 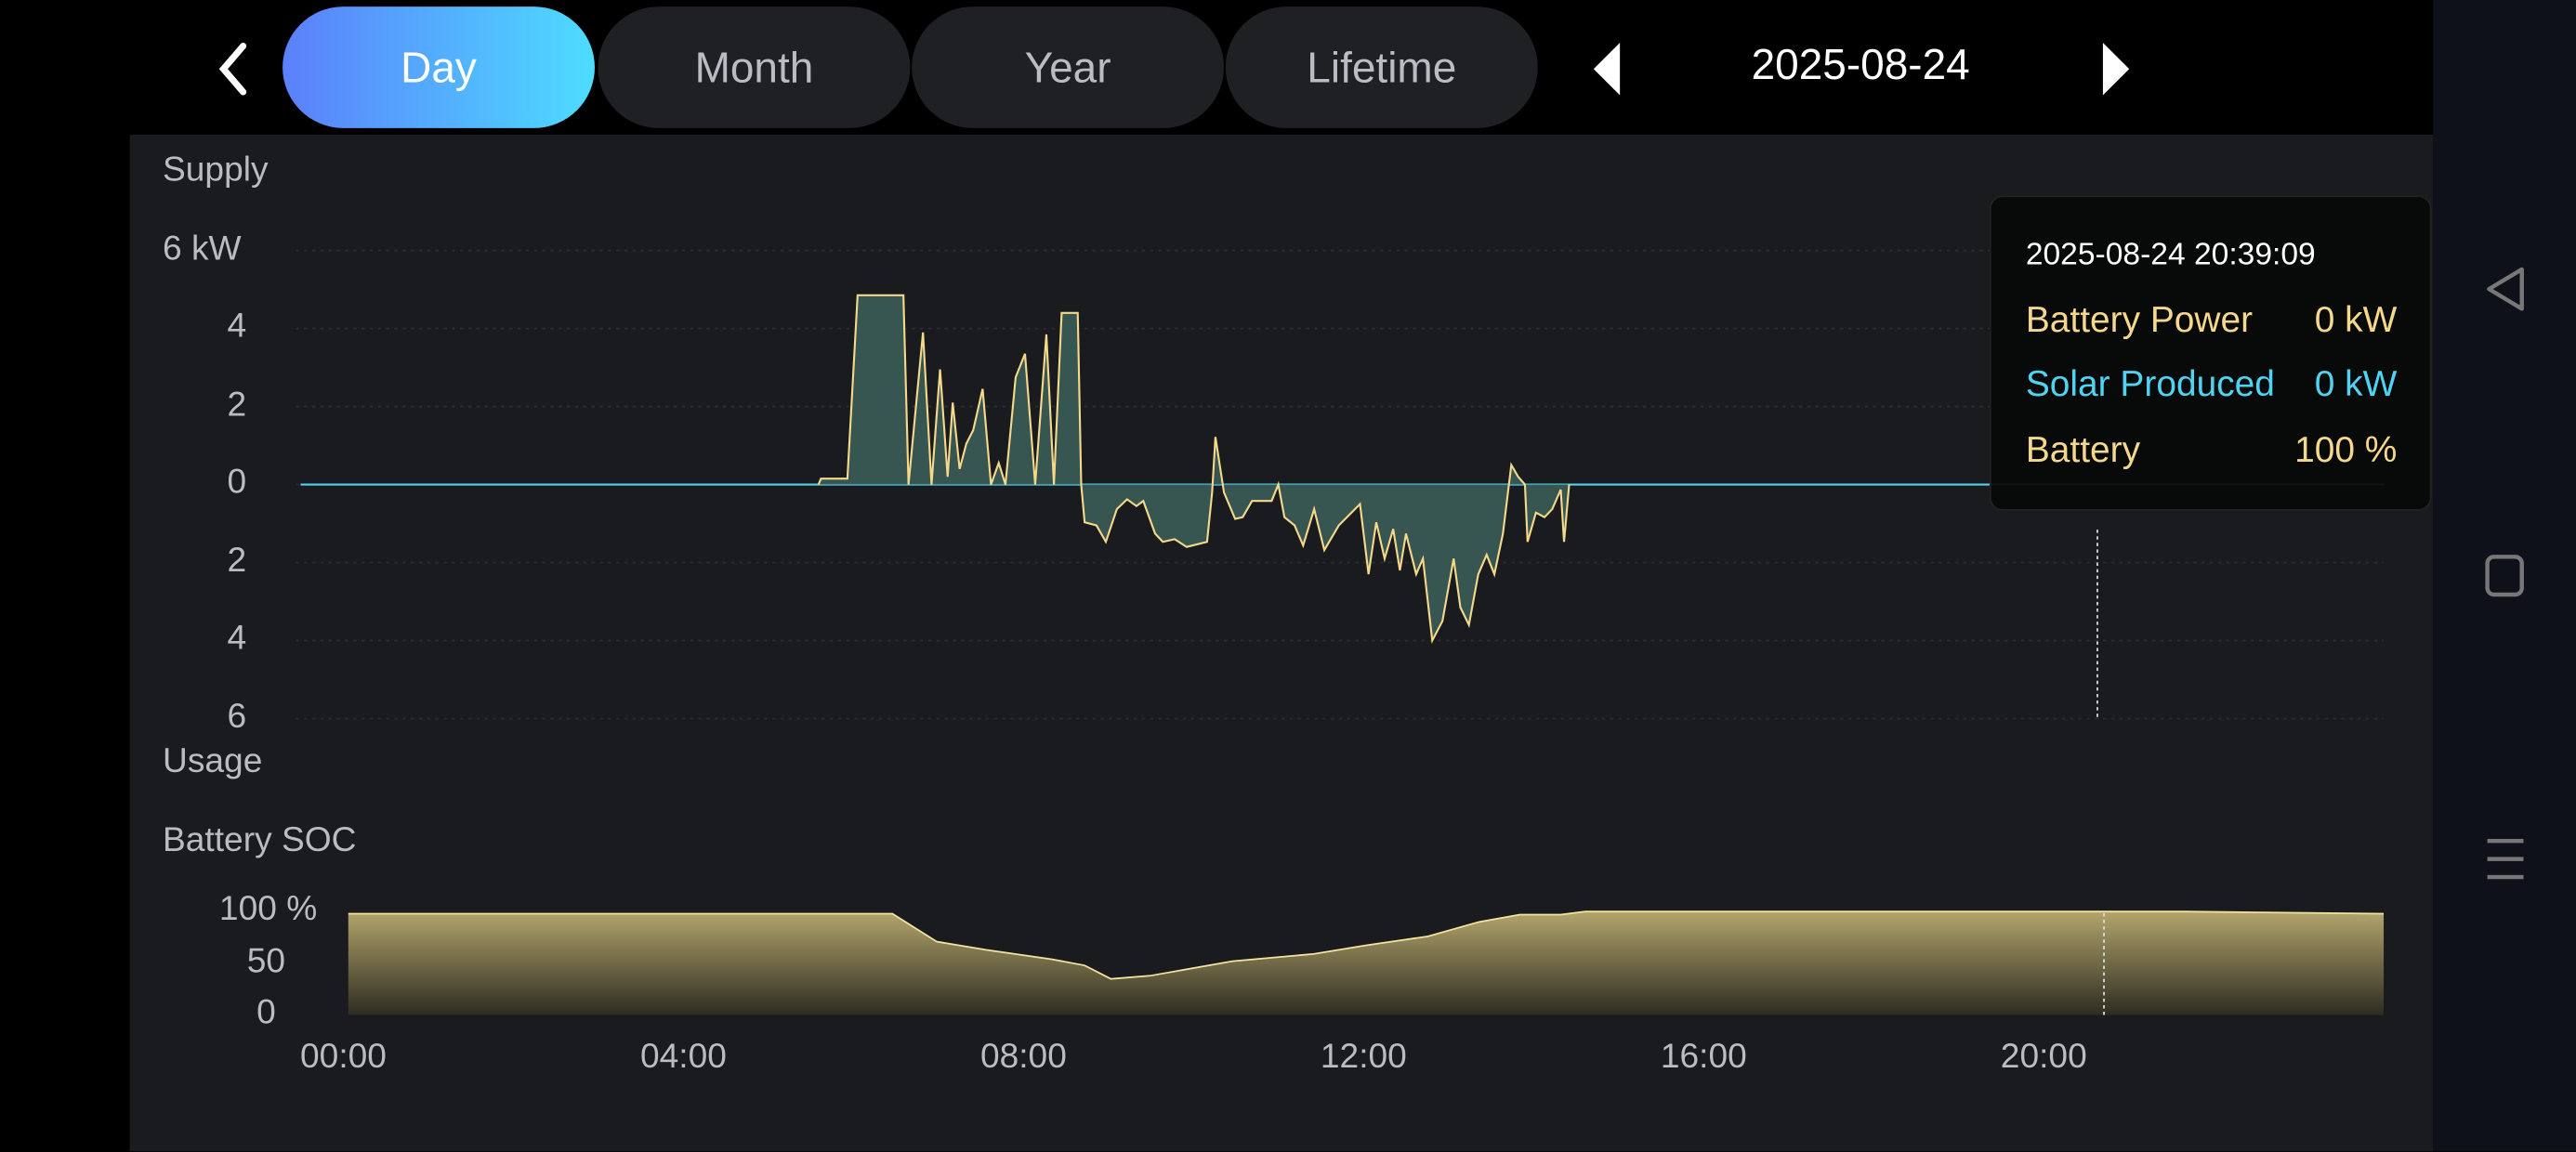 What do you see at coordinates (213, 761) in the screenshot?
I see `usage-label: Usage` at bounding box center [213, 761].